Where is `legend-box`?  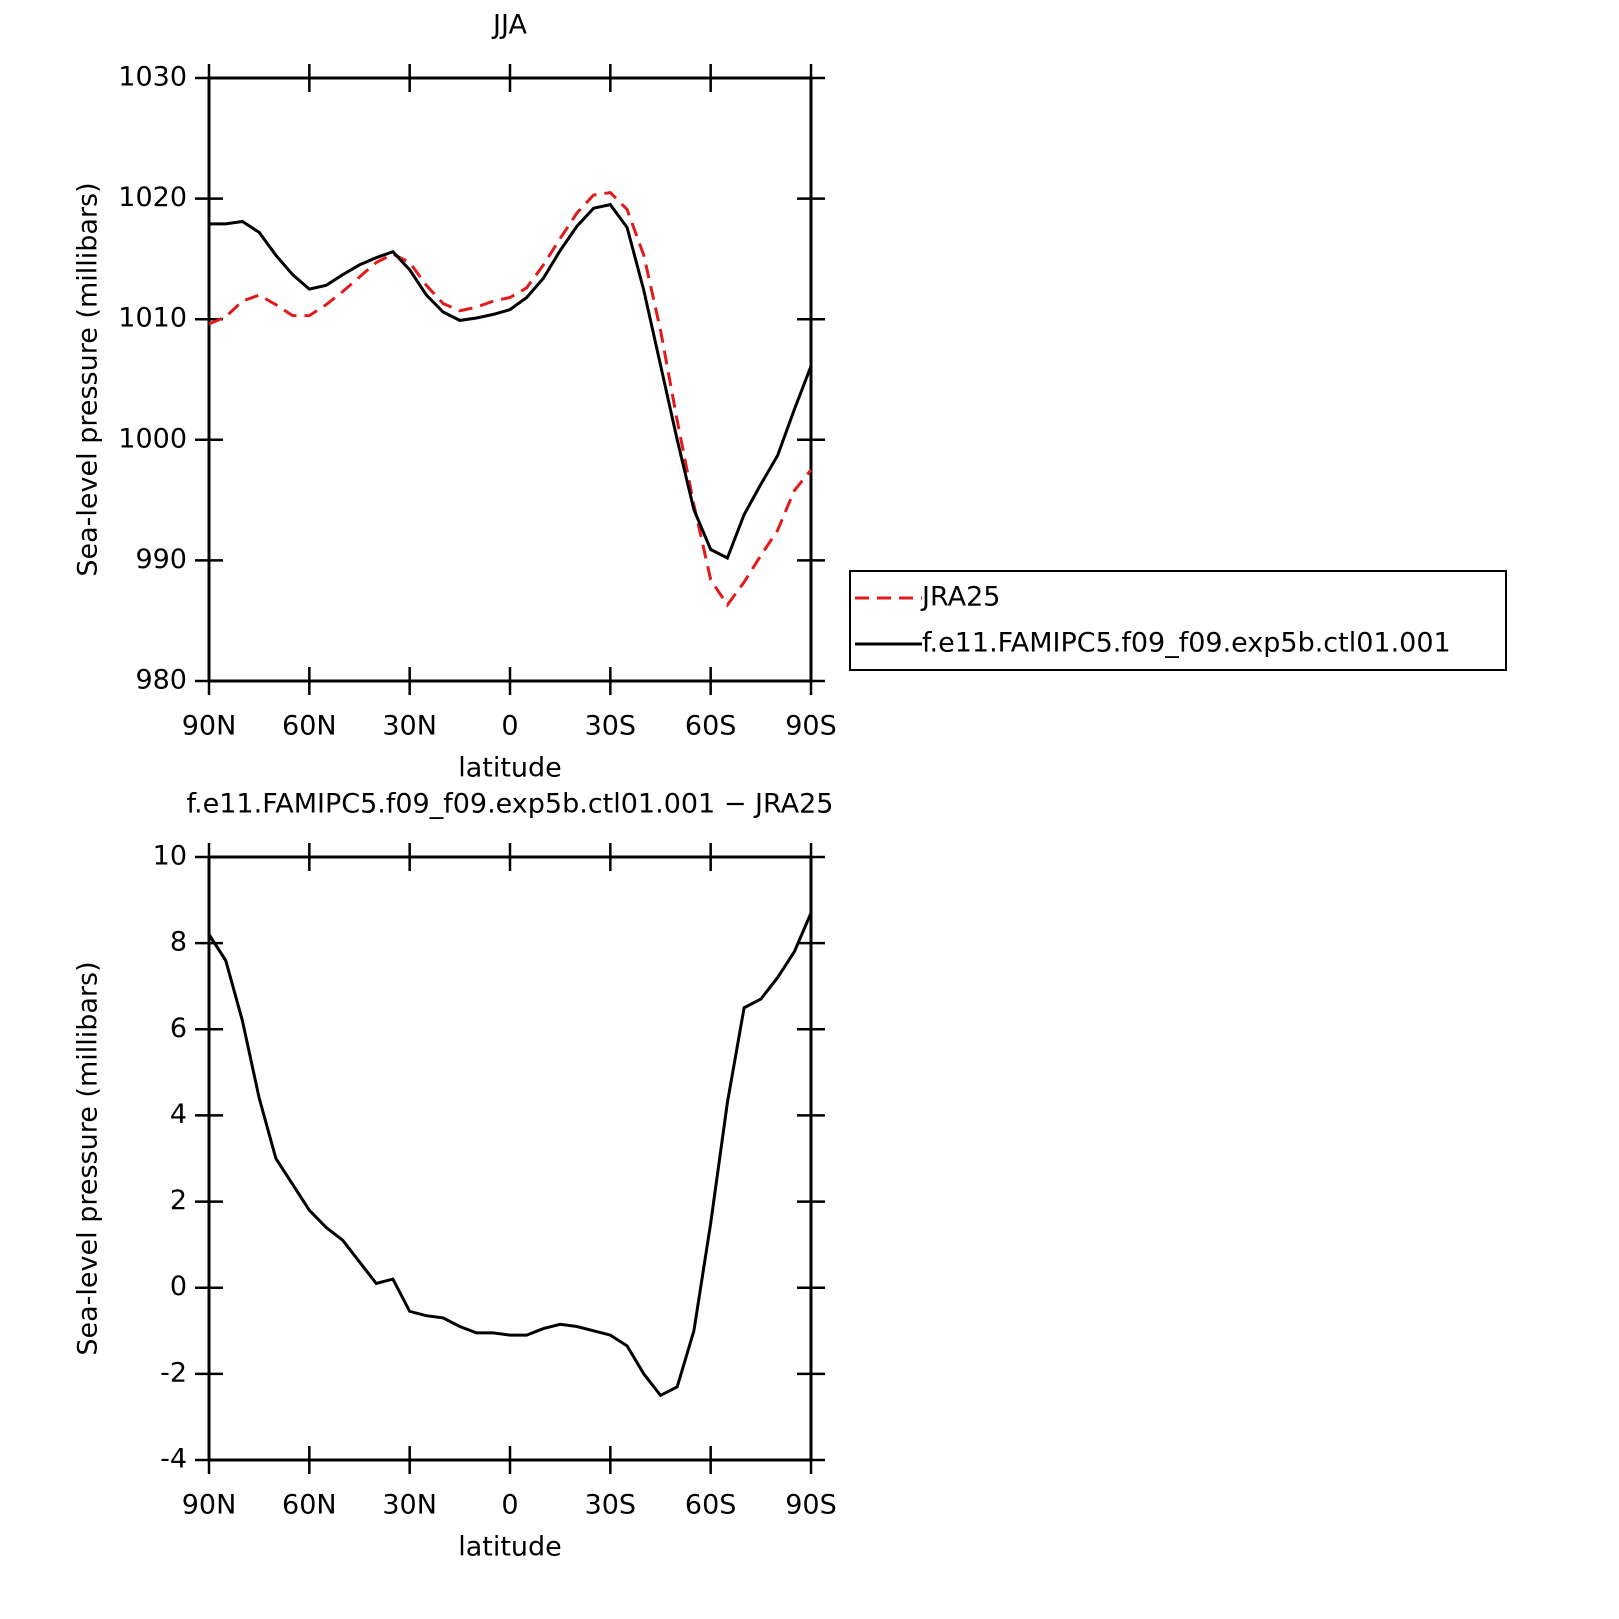 legend-box is located at coordinates (1178, 620).